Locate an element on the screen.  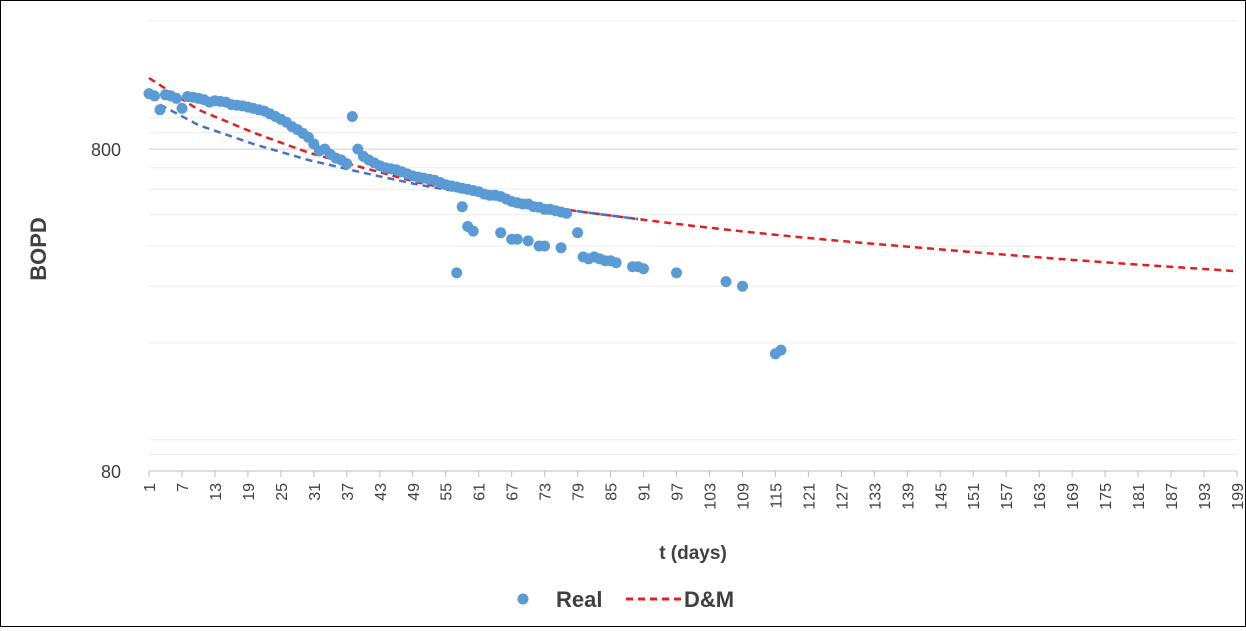
x-tick-label: 55 is located at coordinates (447, 492).